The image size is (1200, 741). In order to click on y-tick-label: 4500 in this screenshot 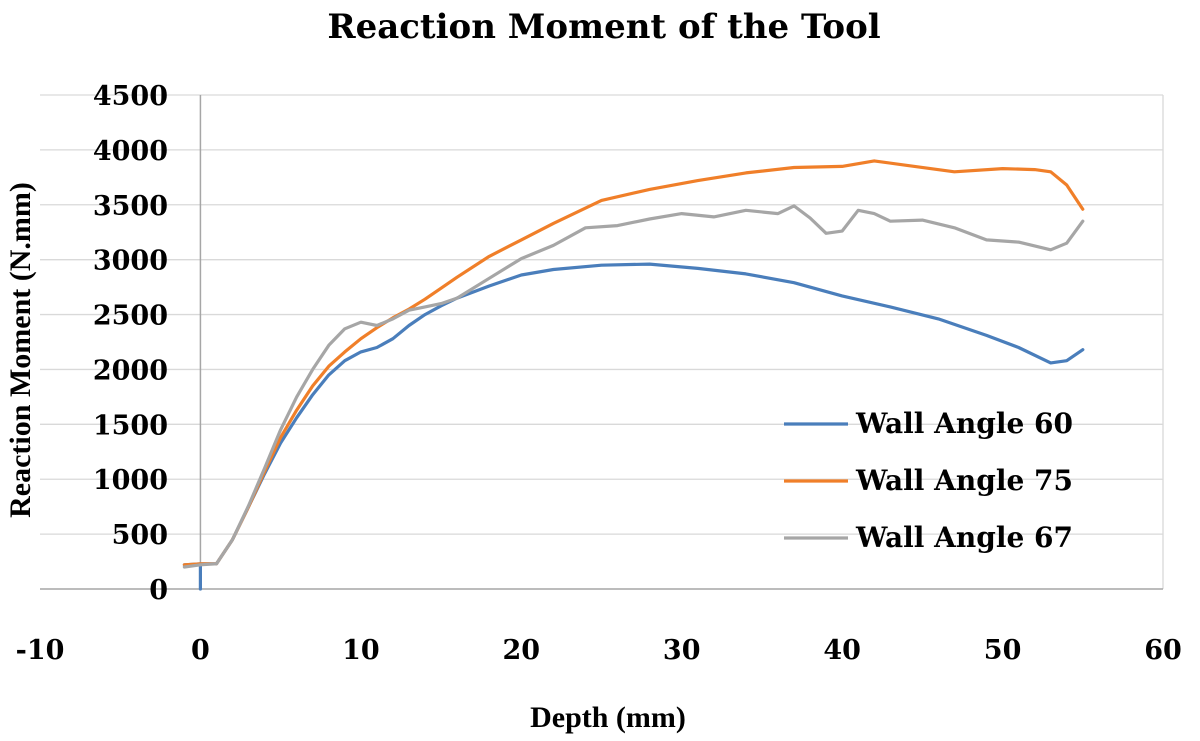, I will do `click(130, 96)`.